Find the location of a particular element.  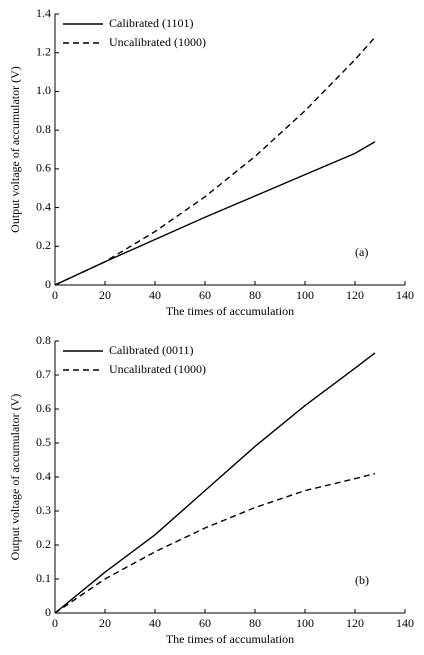

y-tick-label: 1.0 is located at coordinates (43, 90).